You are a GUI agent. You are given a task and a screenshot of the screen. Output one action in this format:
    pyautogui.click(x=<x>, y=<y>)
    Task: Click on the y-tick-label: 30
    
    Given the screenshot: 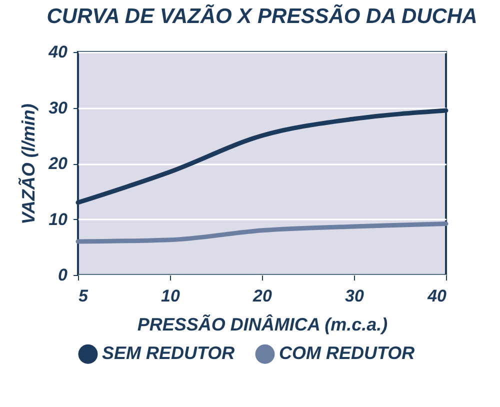 What is the action you would take?
    pyautogui.click(x=58, y=108)
    